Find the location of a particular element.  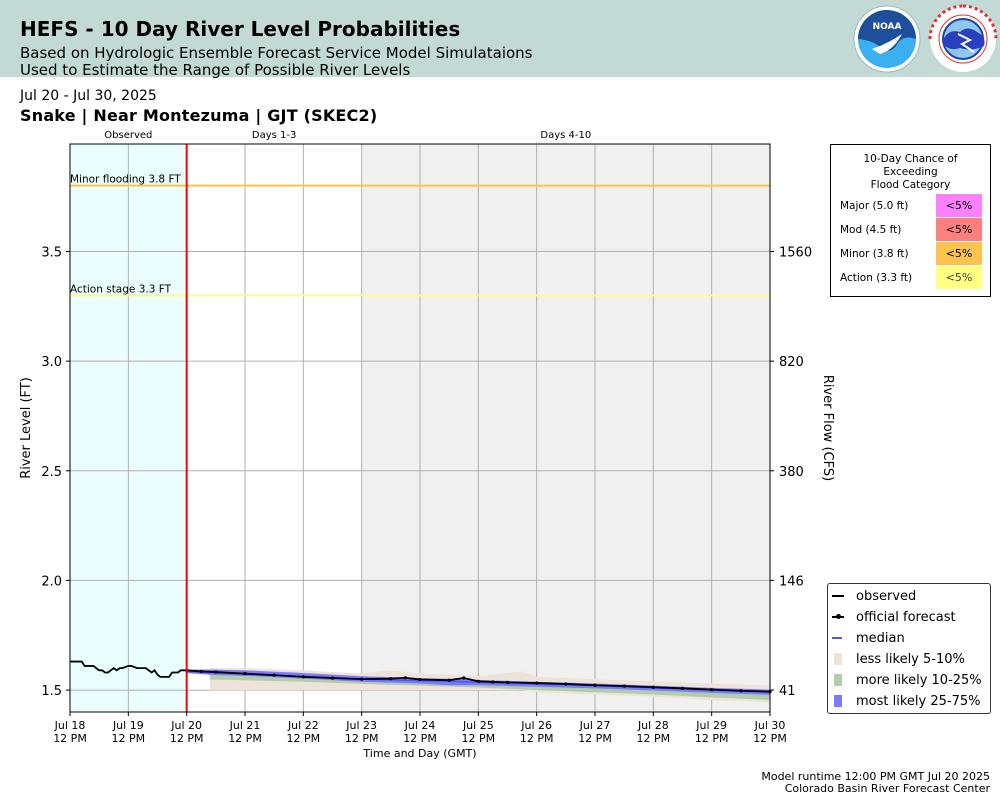

noaa-logo-text: NOAA is located at coordinates (887, 27).